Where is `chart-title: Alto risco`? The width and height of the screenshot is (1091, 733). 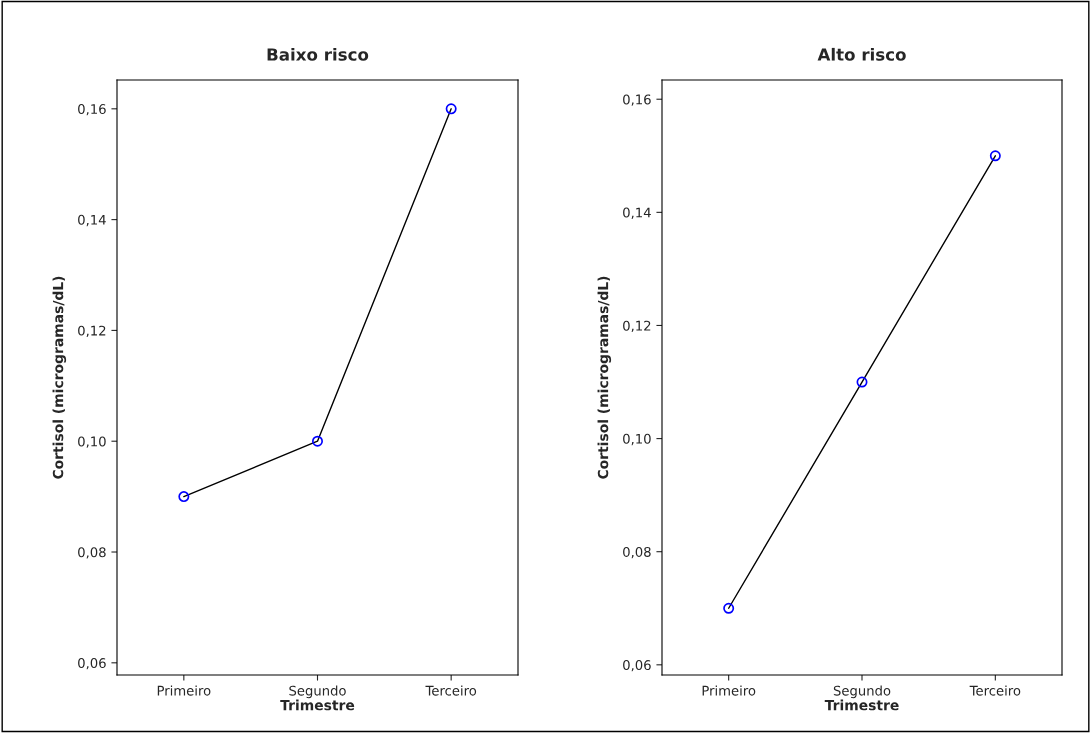
chart-title: Alto risco is located at coordinates (861, 54).